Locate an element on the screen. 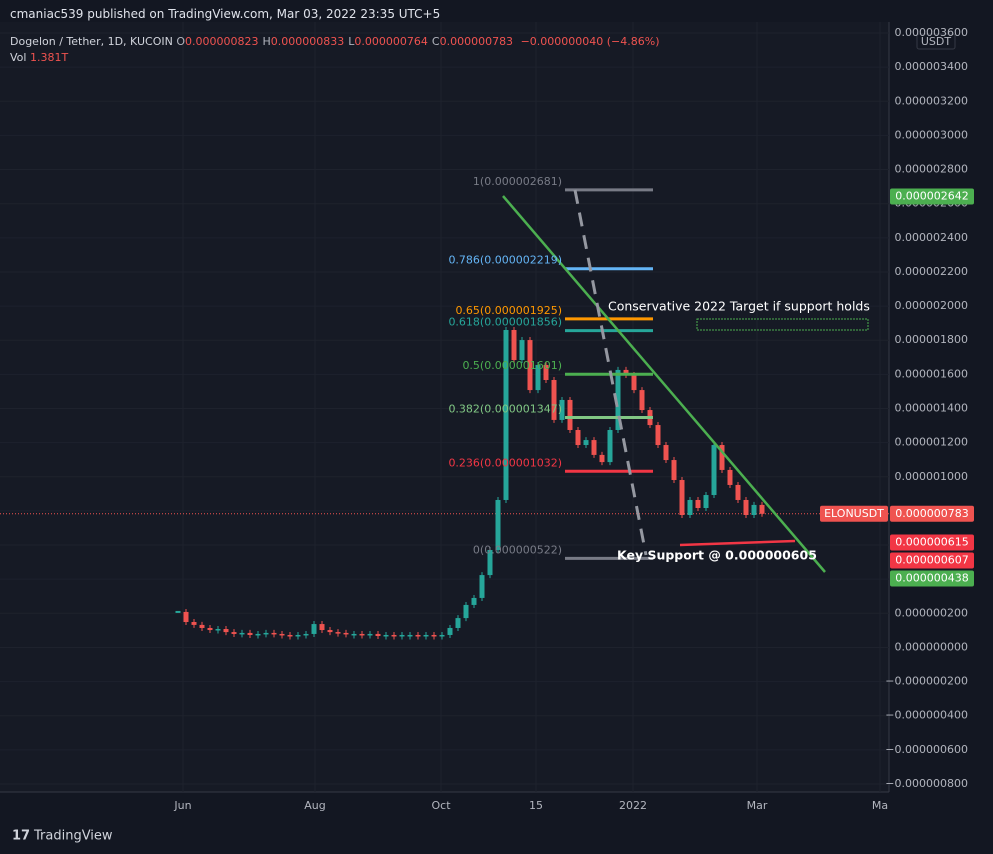  price-tag: 0.000000438 is located at coordinates (931, 577).